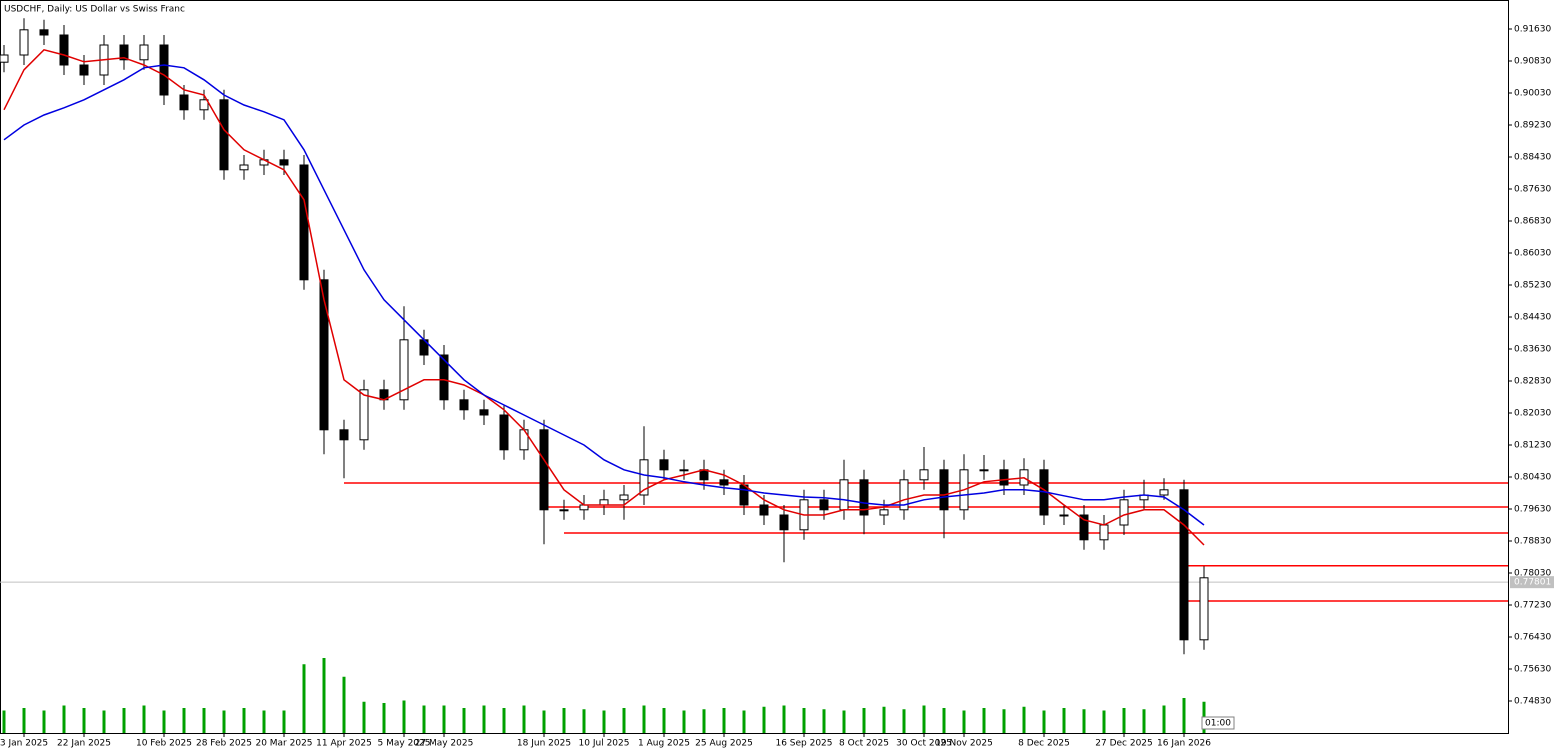  Describe the element at coordinates (1532, 638) in the screenshot. I see `y-tick-label: 0.76430` at that location.